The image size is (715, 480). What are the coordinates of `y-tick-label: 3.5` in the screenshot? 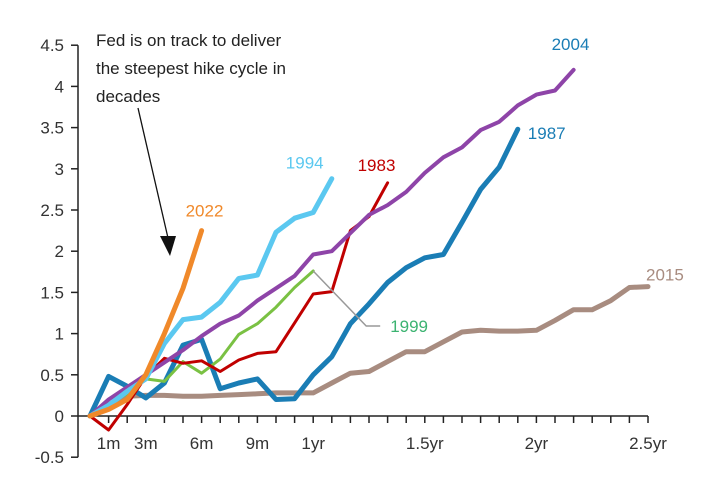 It's located at (52, 128).